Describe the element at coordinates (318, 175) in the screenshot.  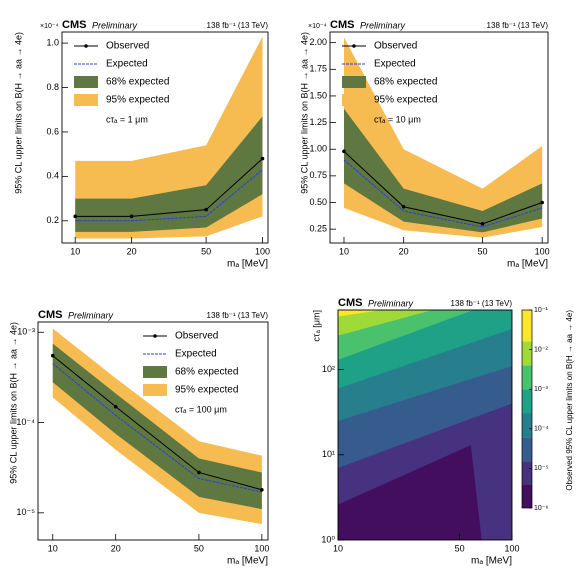
I see `y-tick-label: 0.75` at that location.